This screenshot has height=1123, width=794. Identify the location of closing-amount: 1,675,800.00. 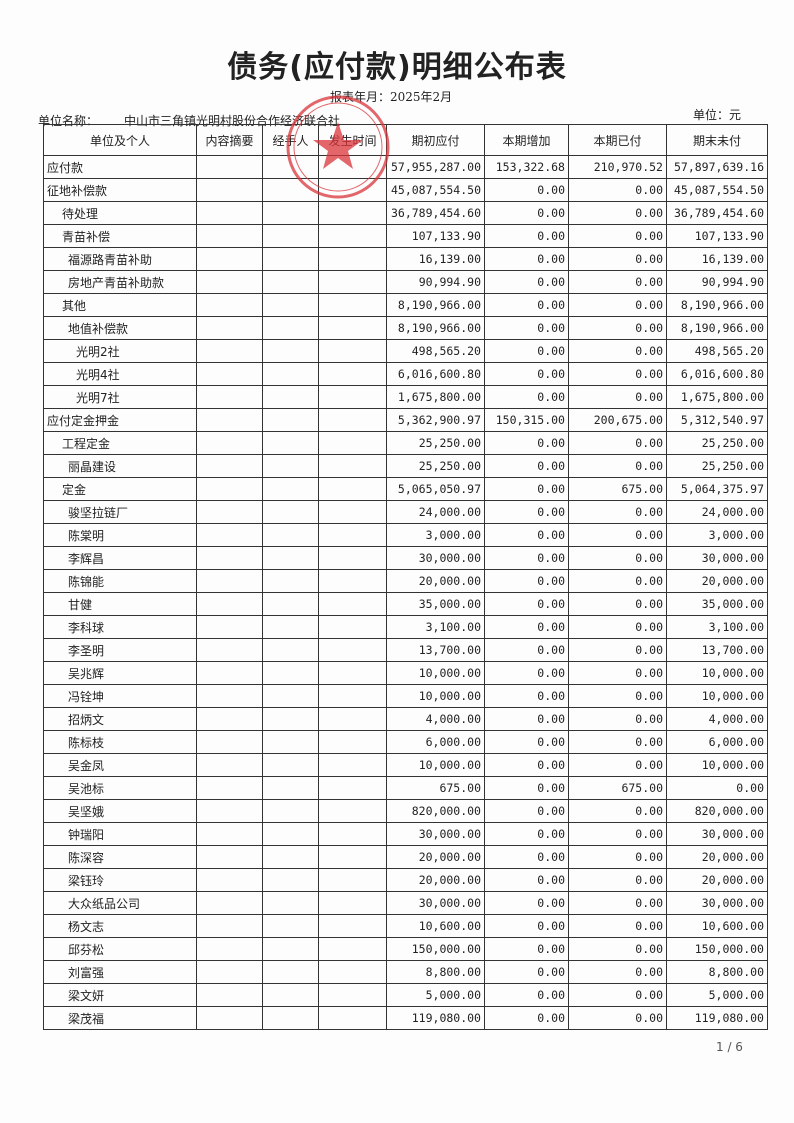
(717, 397).